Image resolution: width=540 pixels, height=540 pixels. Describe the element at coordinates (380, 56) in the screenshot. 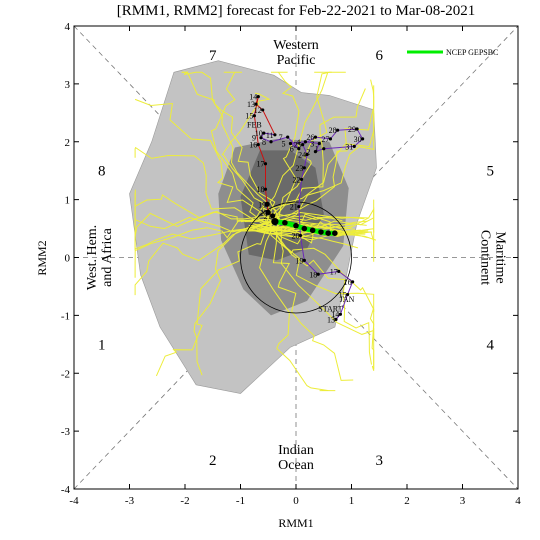

I see `phase-label: 6` at that location.